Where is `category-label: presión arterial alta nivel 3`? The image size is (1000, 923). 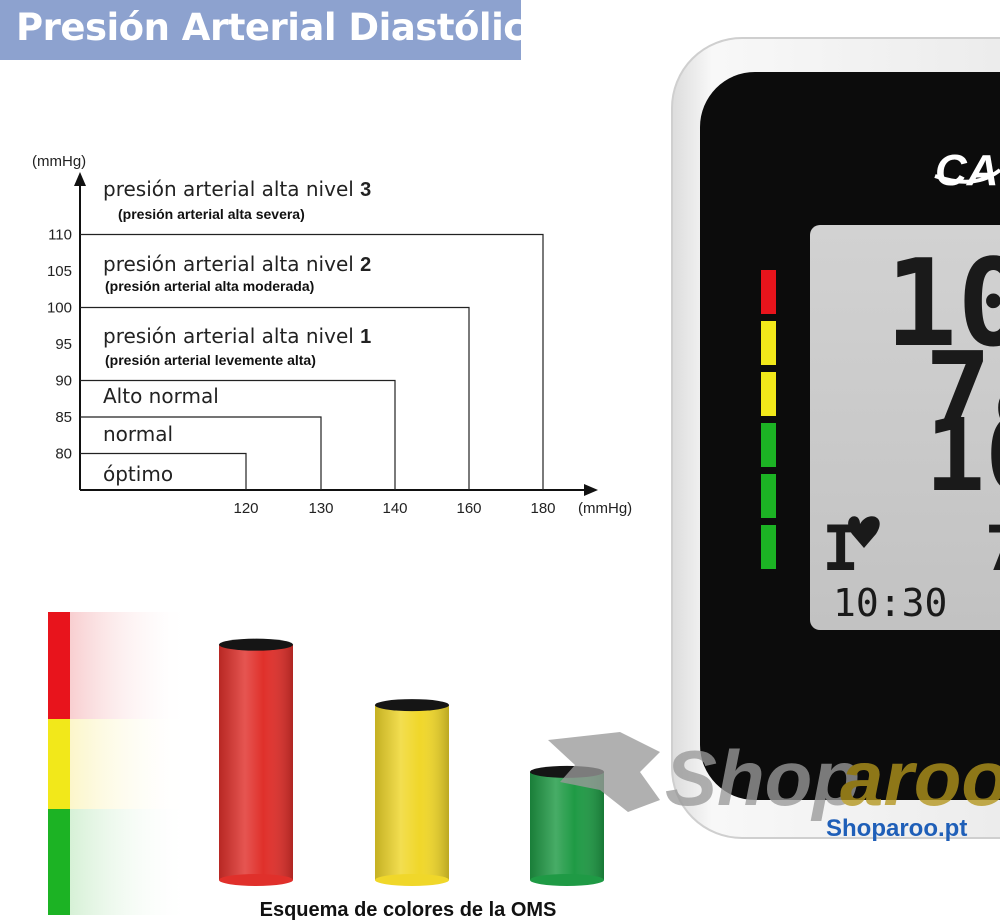 category-label: presión arterial alta nivel 3 is located at coordinates (237, 189).